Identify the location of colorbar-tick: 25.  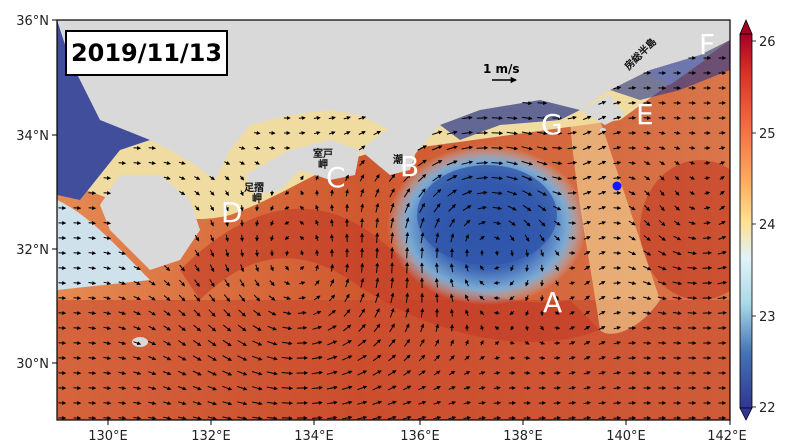
(767, 134).